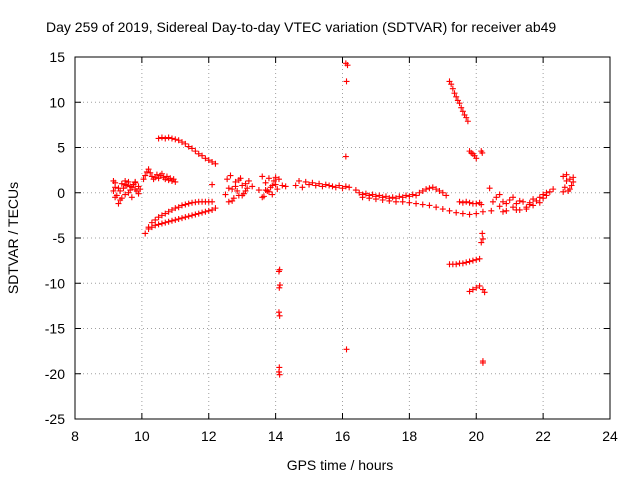 The width and height of the screenshot is (640, 480). I want to click on series-band-19-20h, so click(470, 203).